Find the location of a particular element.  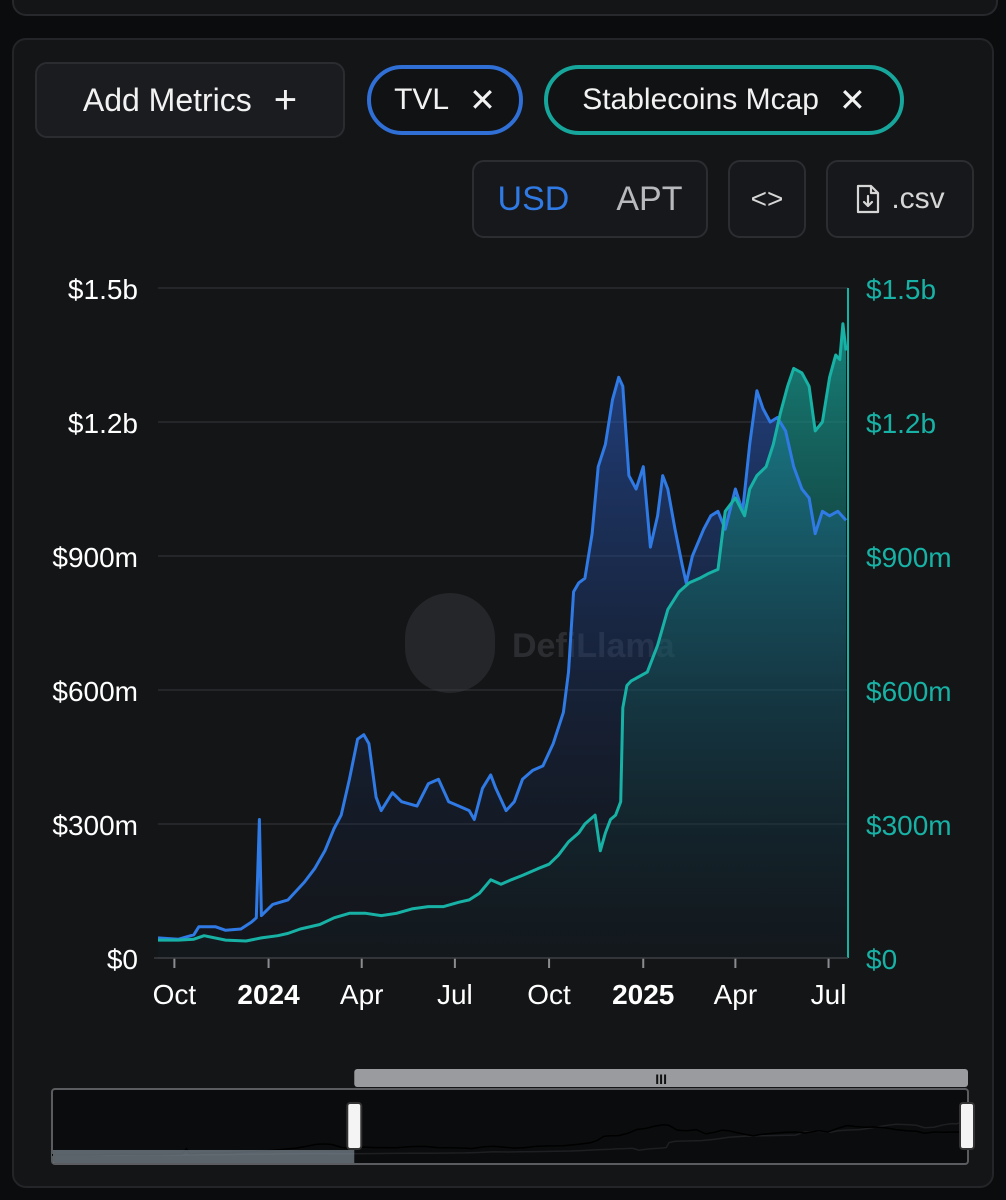

left-axis-tick-label: $300m is located at coordinates (95, 825).